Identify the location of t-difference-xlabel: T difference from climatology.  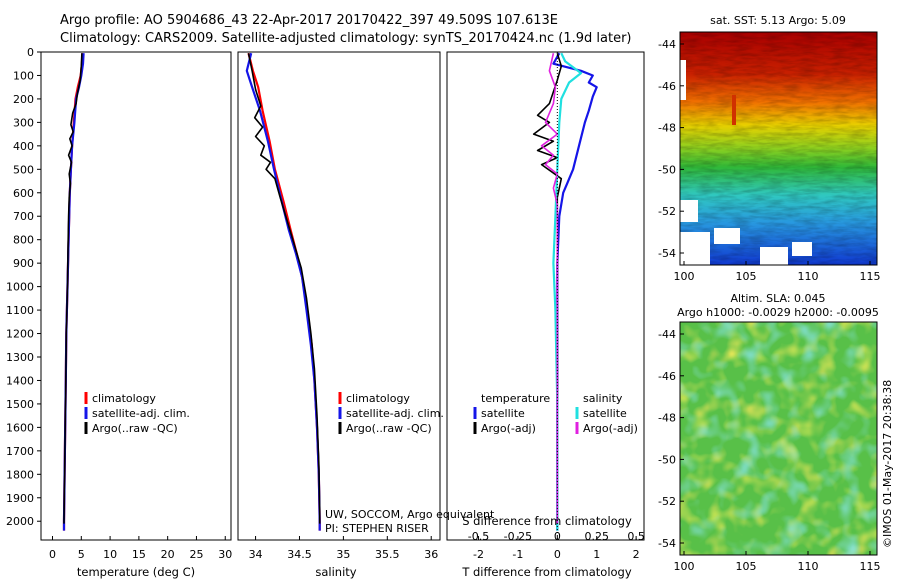
(546, 572).